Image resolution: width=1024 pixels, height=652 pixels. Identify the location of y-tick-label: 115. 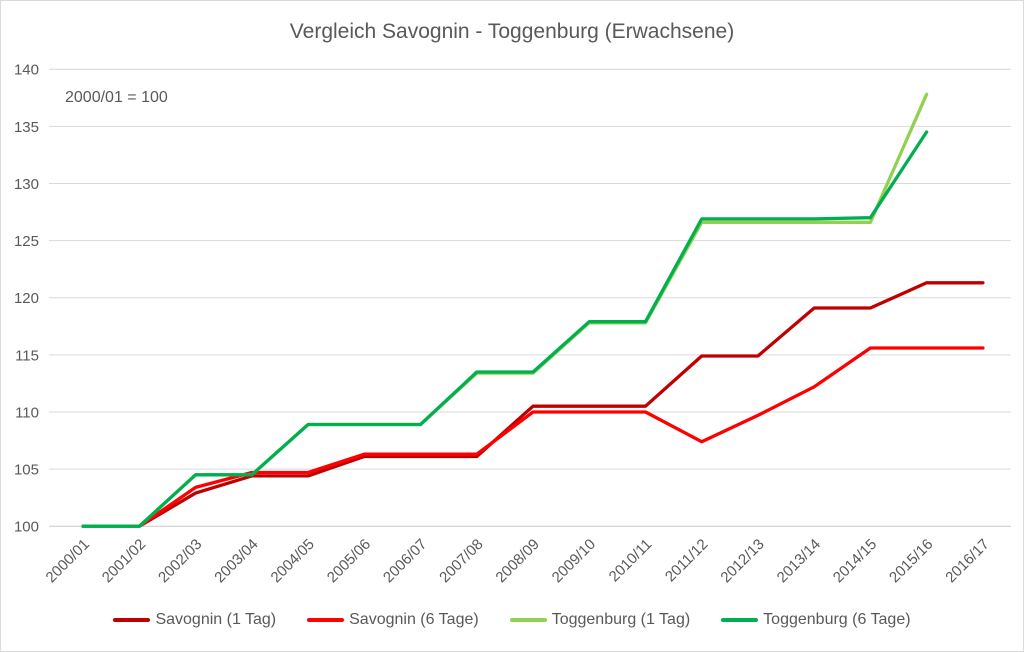
(27, 355).